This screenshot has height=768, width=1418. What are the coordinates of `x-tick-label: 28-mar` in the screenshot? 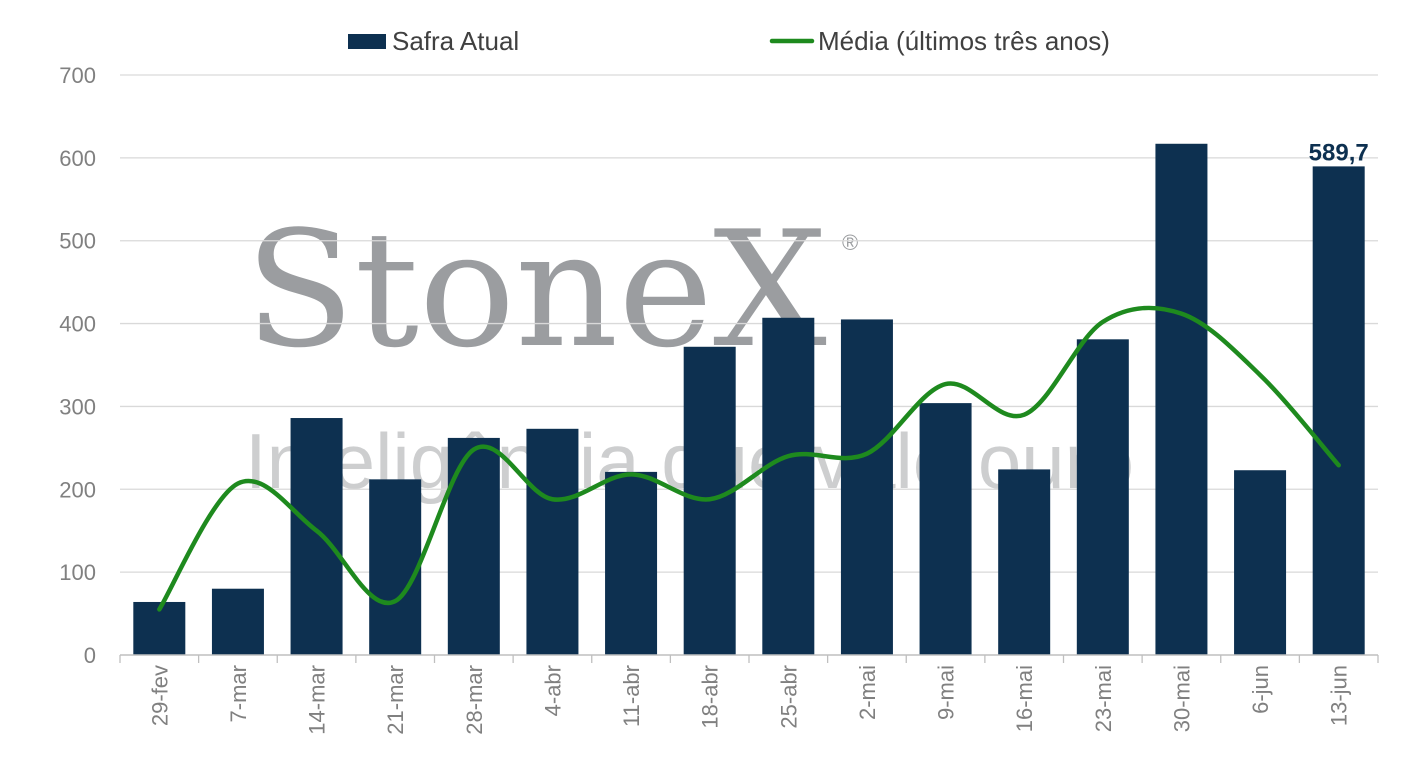 It's located at (474, 700).